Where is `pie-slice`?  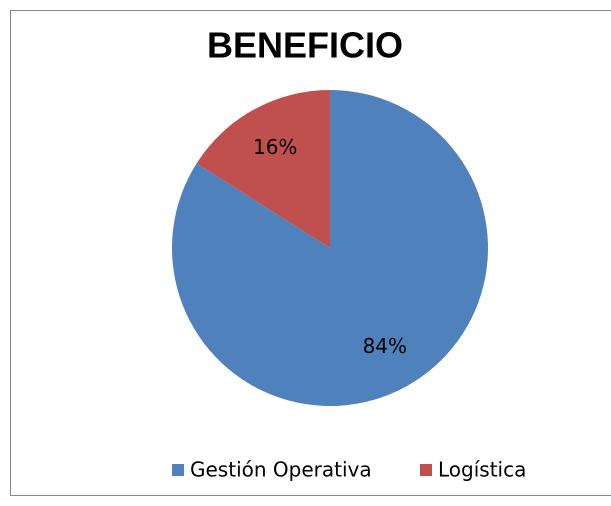 pie-slice is located at coordinates (263, 169).